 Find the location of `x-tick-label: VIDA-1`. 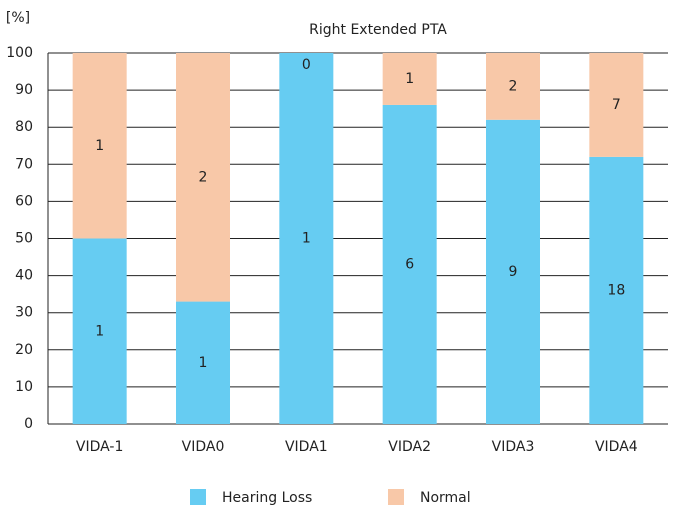

x-tick-label: VIDA-1 is located at coordinates (99, 447).